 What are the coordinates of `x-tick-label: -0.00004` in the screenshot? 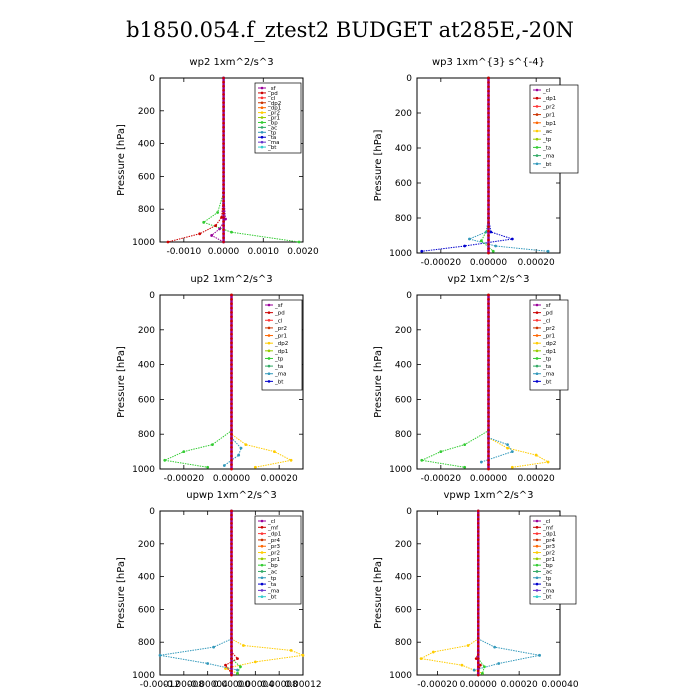 It's located at (207, 685).